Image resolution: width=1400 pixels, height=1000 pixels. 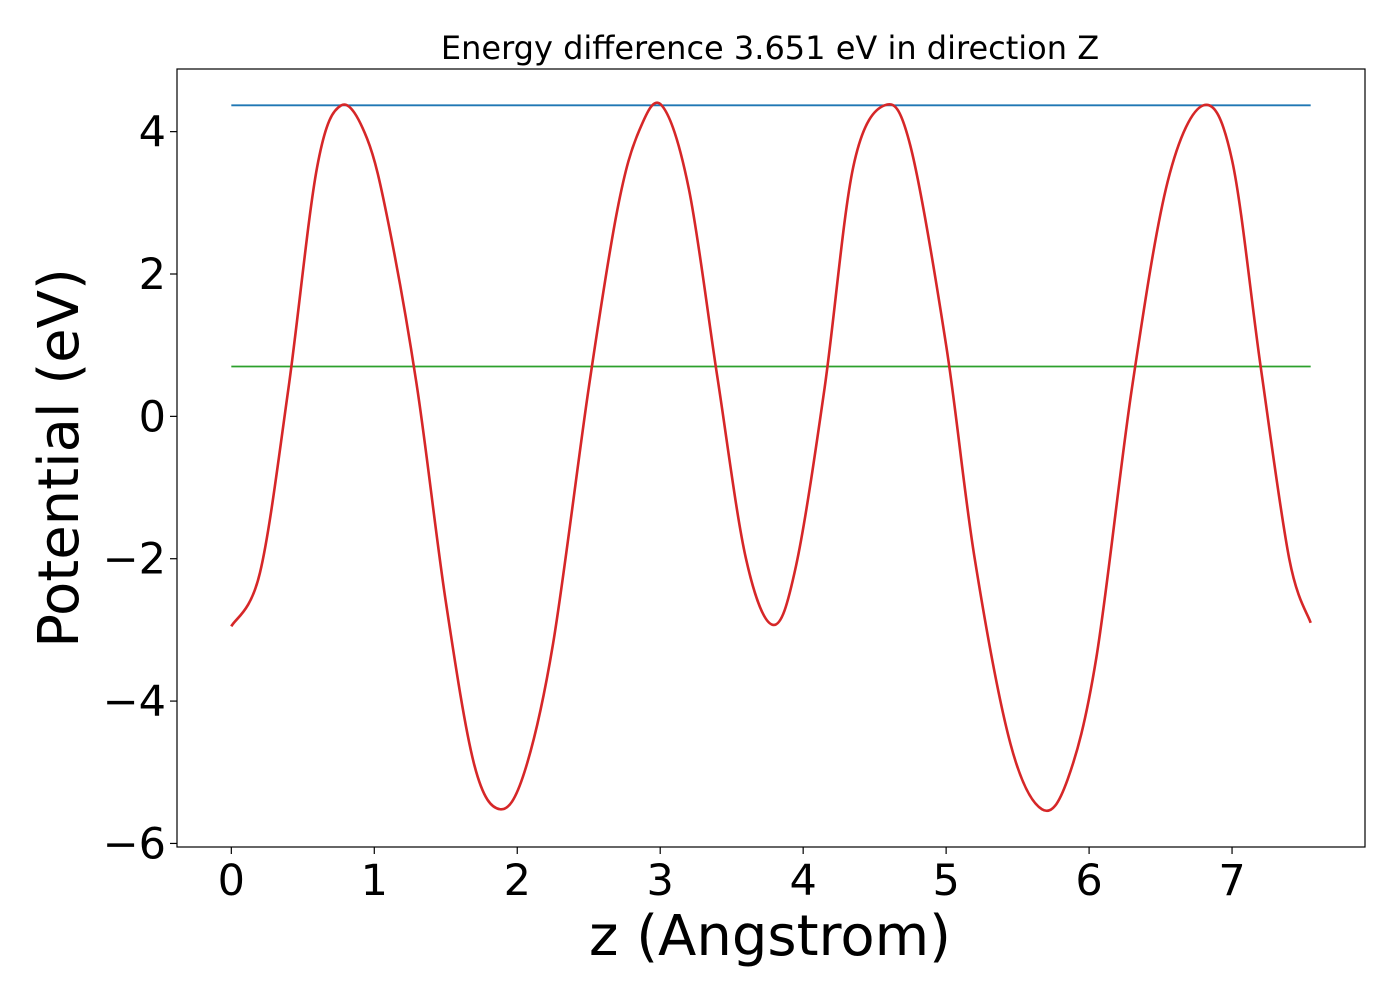 What do you see at coordinates (152, 275) in the screenshot?
I see `y-tick-label: 2` at bounding box center [152, 275].